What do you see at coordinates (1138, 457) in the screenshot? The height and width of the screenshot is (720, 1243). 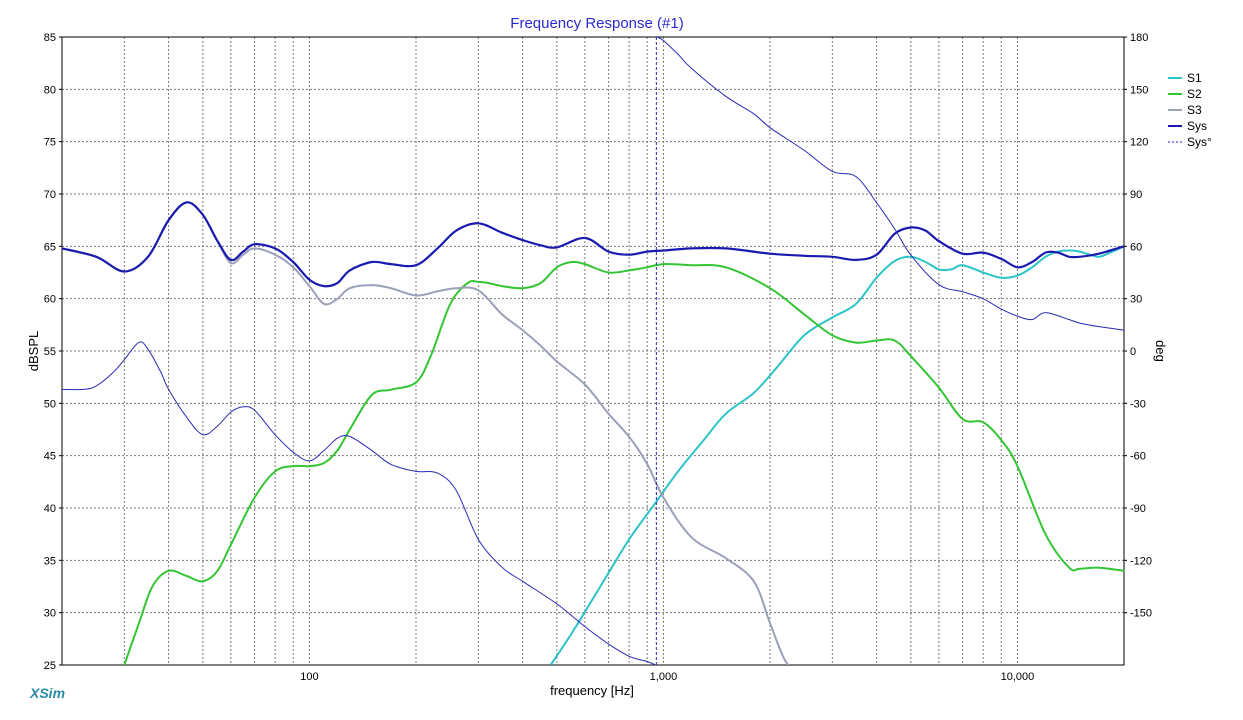 I see `y2-tick-label: -60` at bounding box center [1138, 457].